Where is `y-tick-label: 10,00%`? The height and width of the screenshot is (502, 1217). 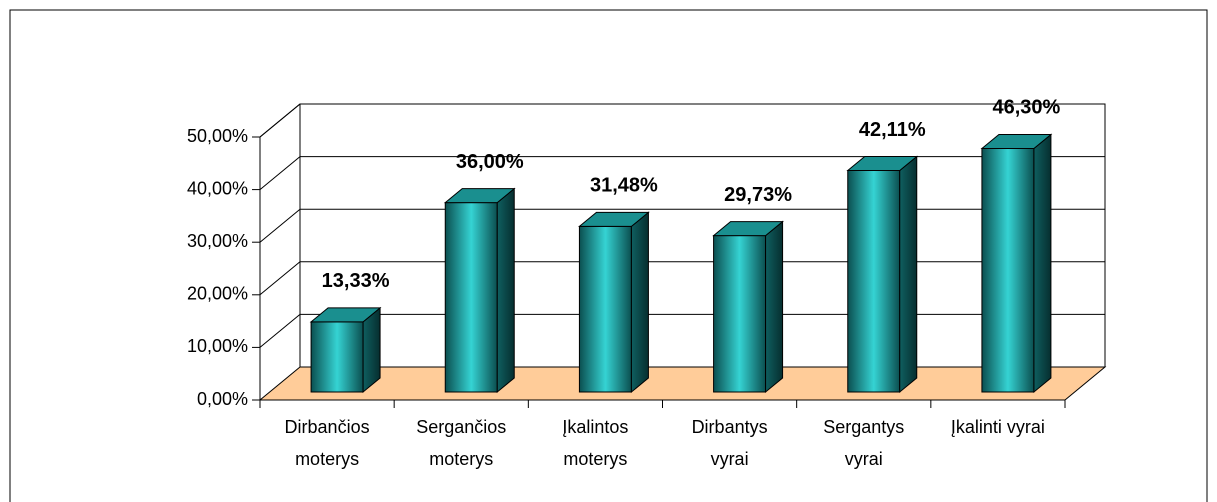 y-tick-label: 10,00% is located at coordinates (217, 346).